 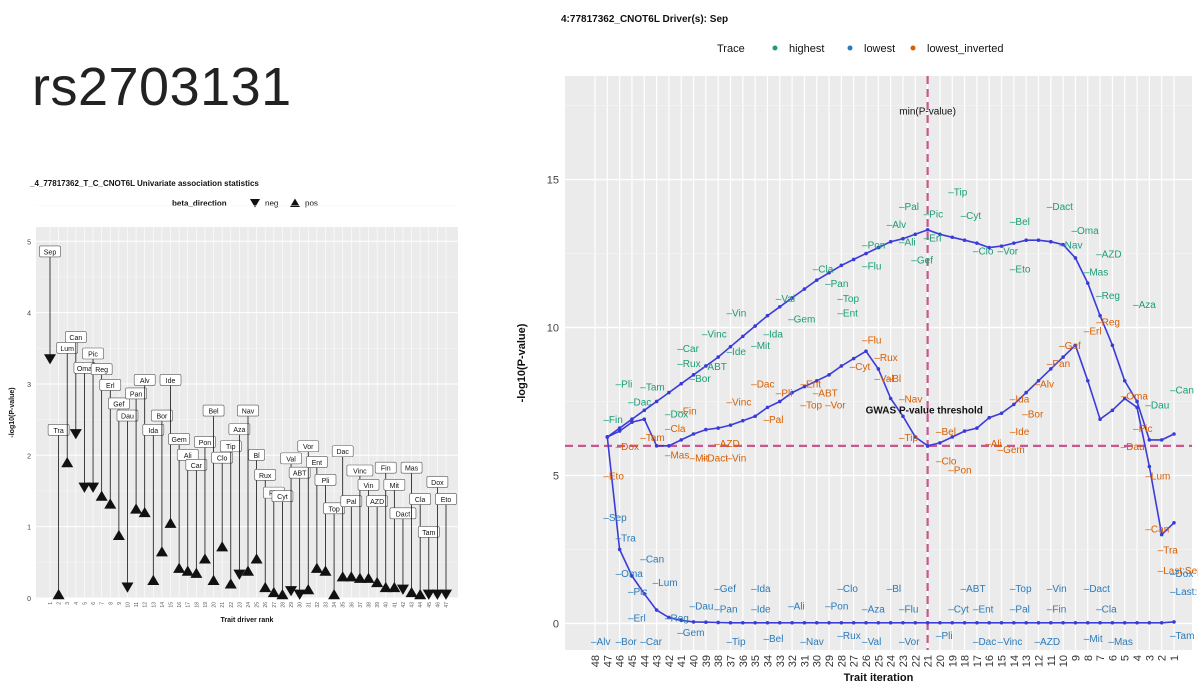 I want to click on point-label: Pic, so click(x=93, y=354).